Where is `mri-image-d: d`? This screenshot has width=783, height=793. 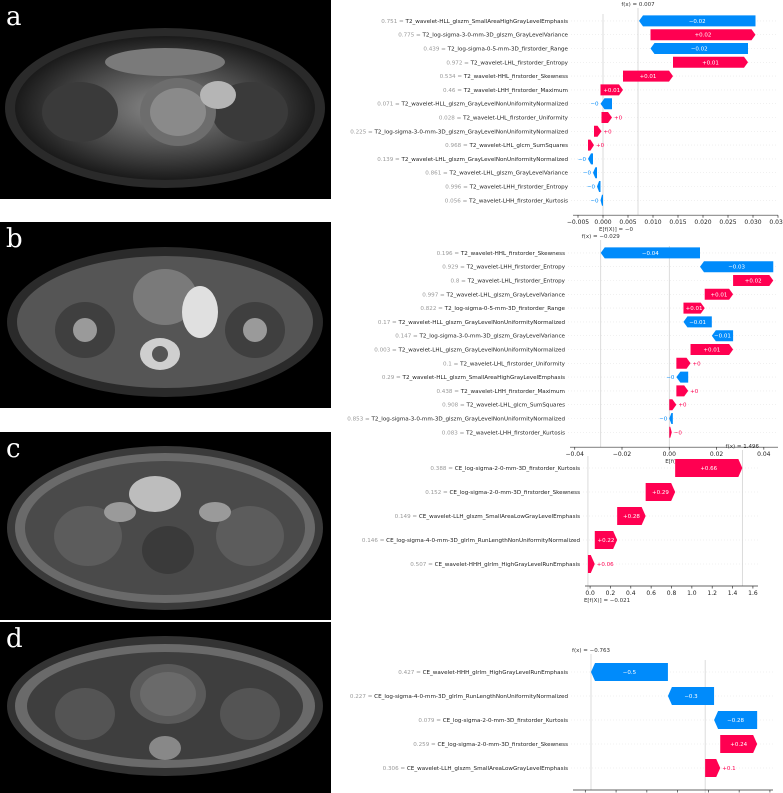 mri-image-d: d is located at coordinates (165, 707).